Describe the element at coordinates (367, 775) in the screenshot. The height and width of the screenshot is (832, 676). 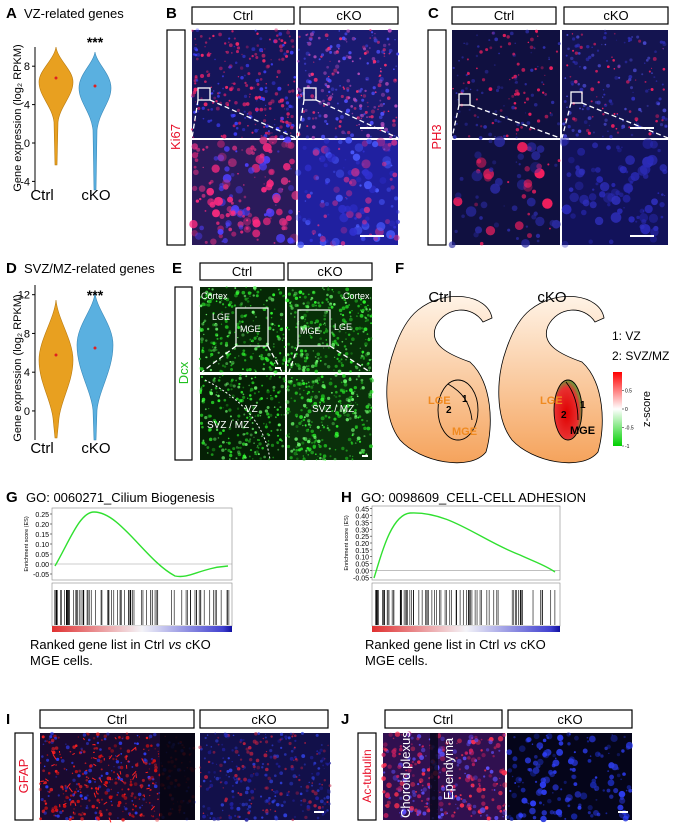
I see `stain-label: Ac-tubulin` at that location.